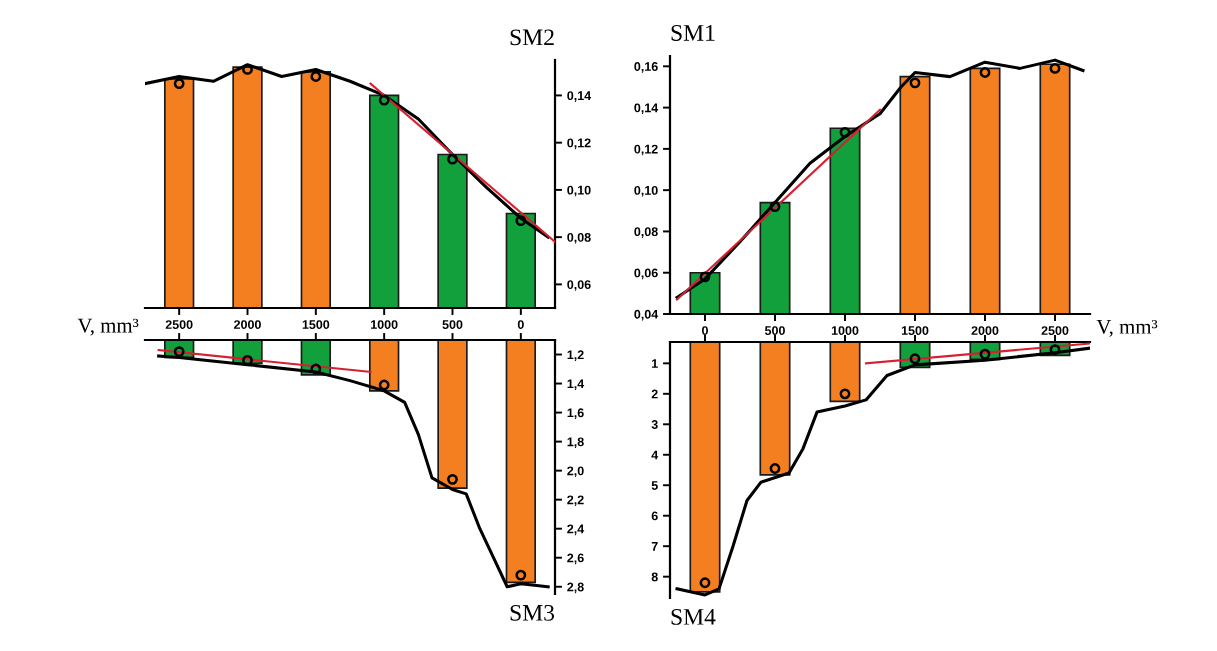 The height and width of the screenshot is (651, 1217). What do you see at coordinates (575, 501) in the screenshot?
I see `y-tick-label: 2,2` at bounding box center [575, 501].